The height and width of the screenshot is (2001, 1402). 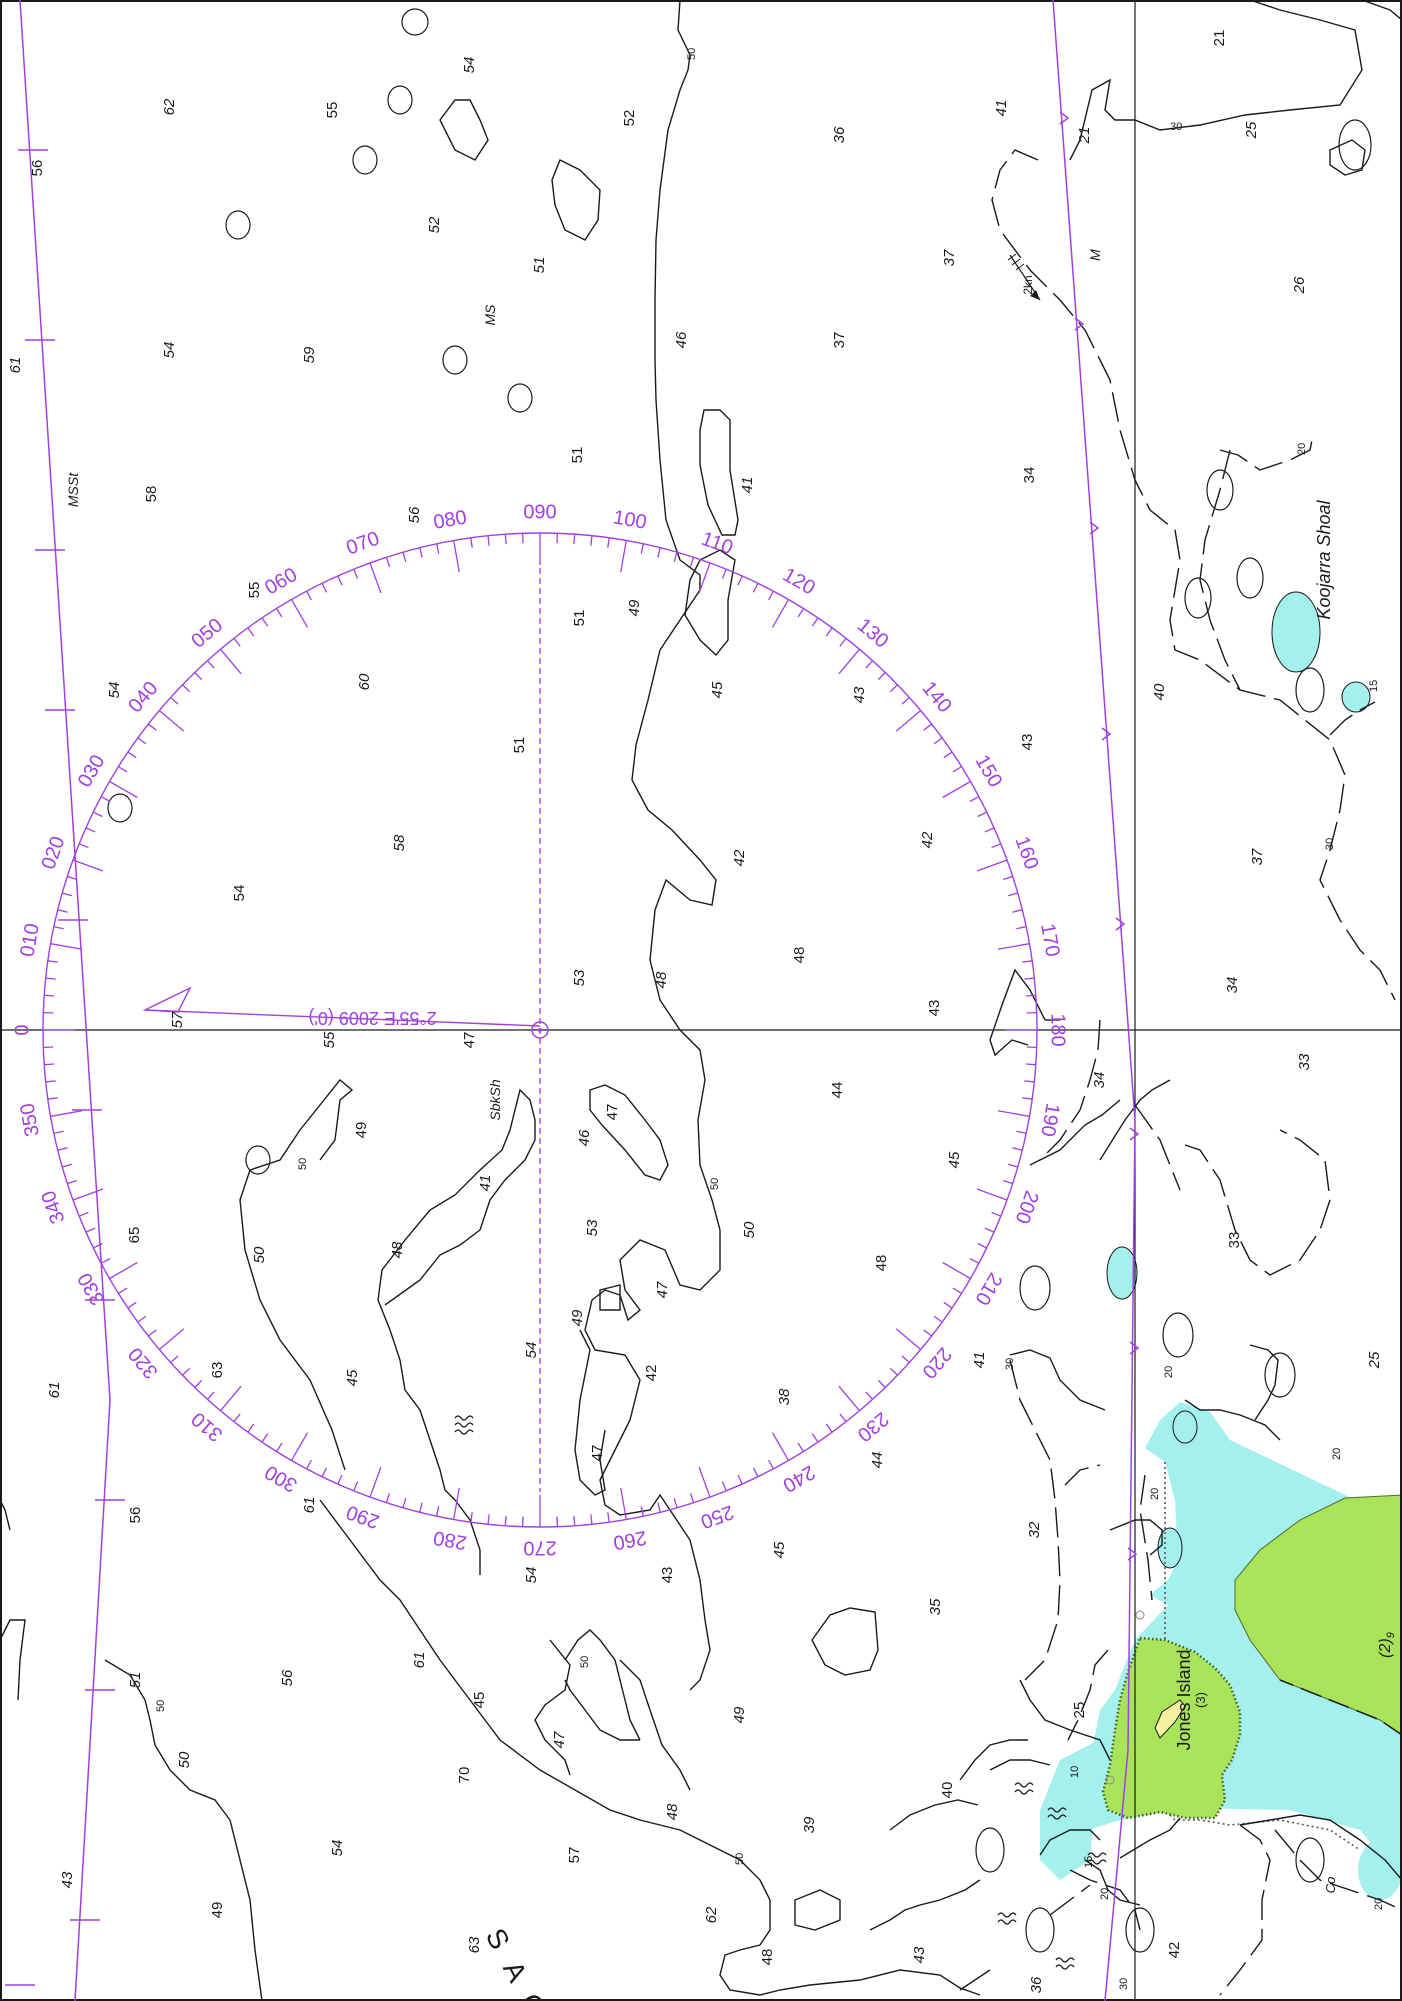 I want to click on route-chevrons, so click(x=1099, y=836).